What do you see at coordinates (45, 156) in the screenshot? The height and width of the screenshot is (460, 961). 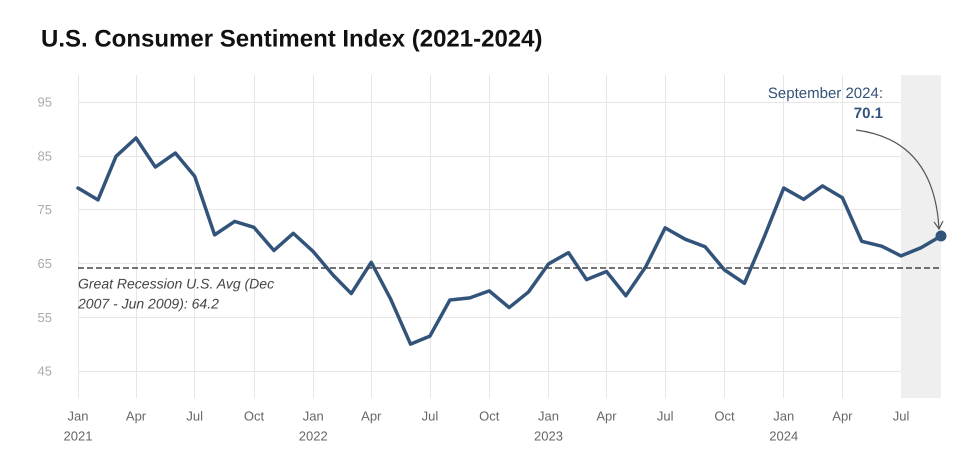 I see `y-tick-label: 85` at bounding box center [45, 156].